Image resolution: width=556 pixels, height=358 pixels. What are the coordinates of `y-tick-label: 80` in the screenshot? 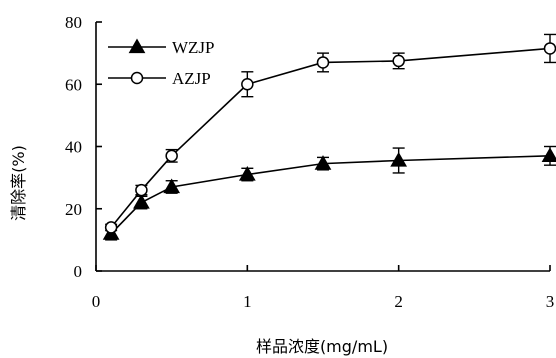 It's located at (73, 22).